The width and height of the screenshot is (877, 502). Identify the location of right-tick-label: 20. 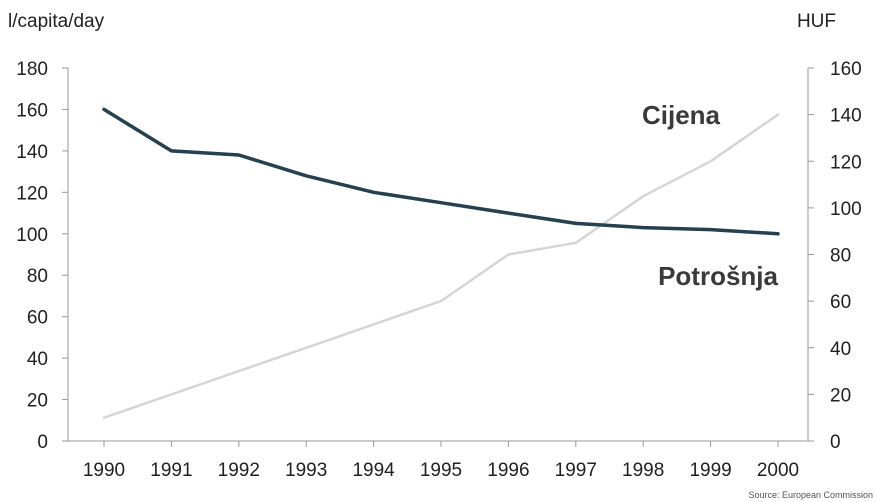
(840, 395).